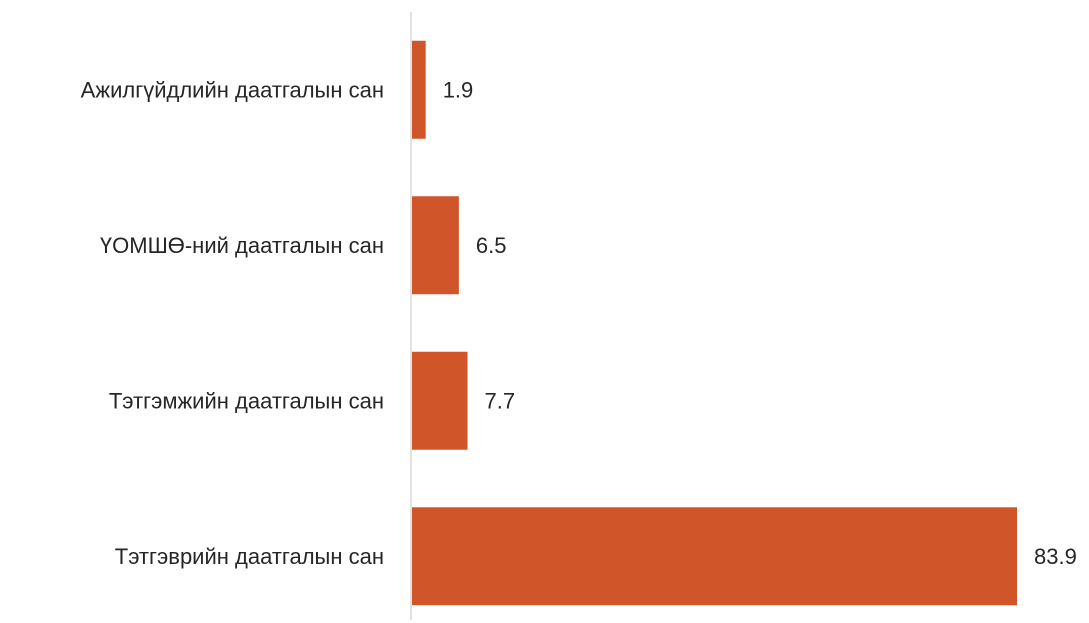  Describe the element at coordinates (249, 556) in the screenshot. I see `category-label-4: Тэтгэврийн даатгалын сан` at that location.